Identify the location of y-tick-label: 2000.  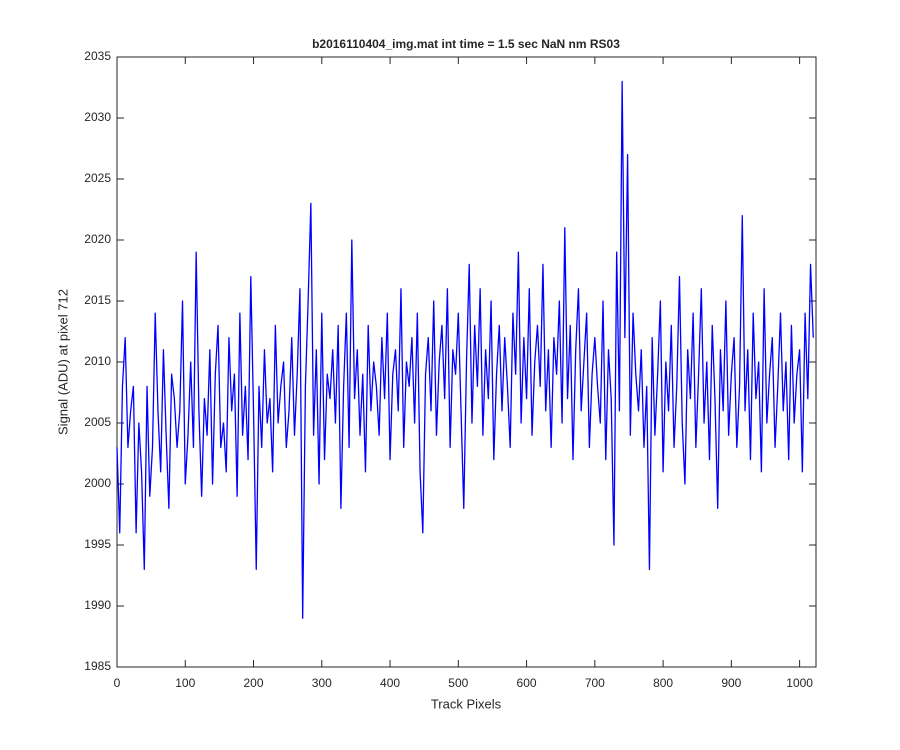
(97, 483).